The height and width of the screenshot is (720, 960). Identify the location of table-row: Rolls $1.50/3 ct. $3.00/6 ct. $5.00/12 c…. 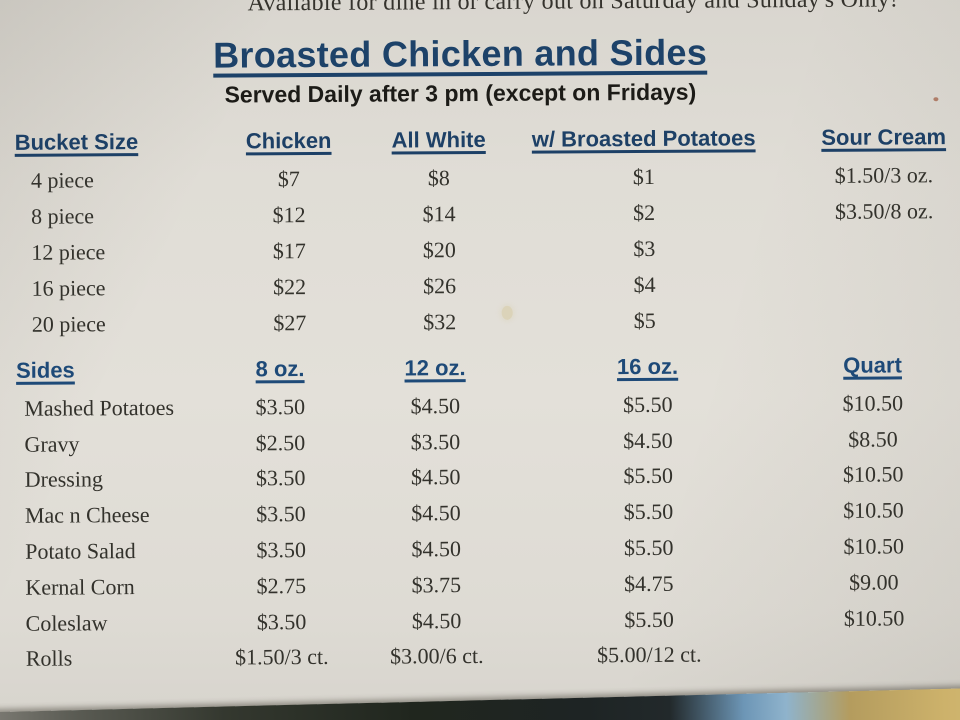
(482, 657).